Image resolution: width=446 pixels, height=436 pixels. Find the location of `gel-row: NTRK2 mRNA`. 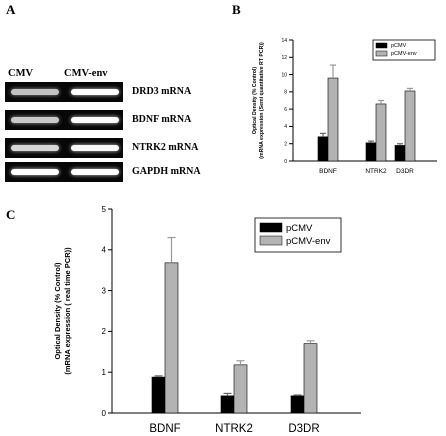

gel-row: NTRK2 mRNA is located at coordinates (114, 148).